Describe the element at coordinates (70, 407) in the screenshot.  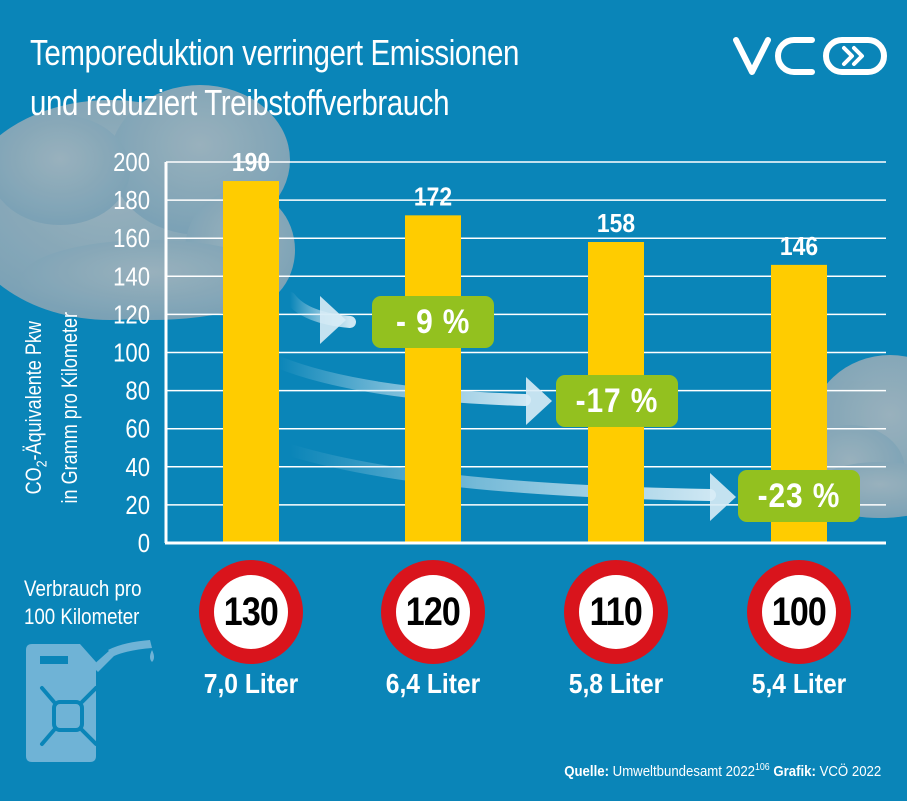
I see `y-axis-label-line-2: in Gramm pro Kilometer` at that location.